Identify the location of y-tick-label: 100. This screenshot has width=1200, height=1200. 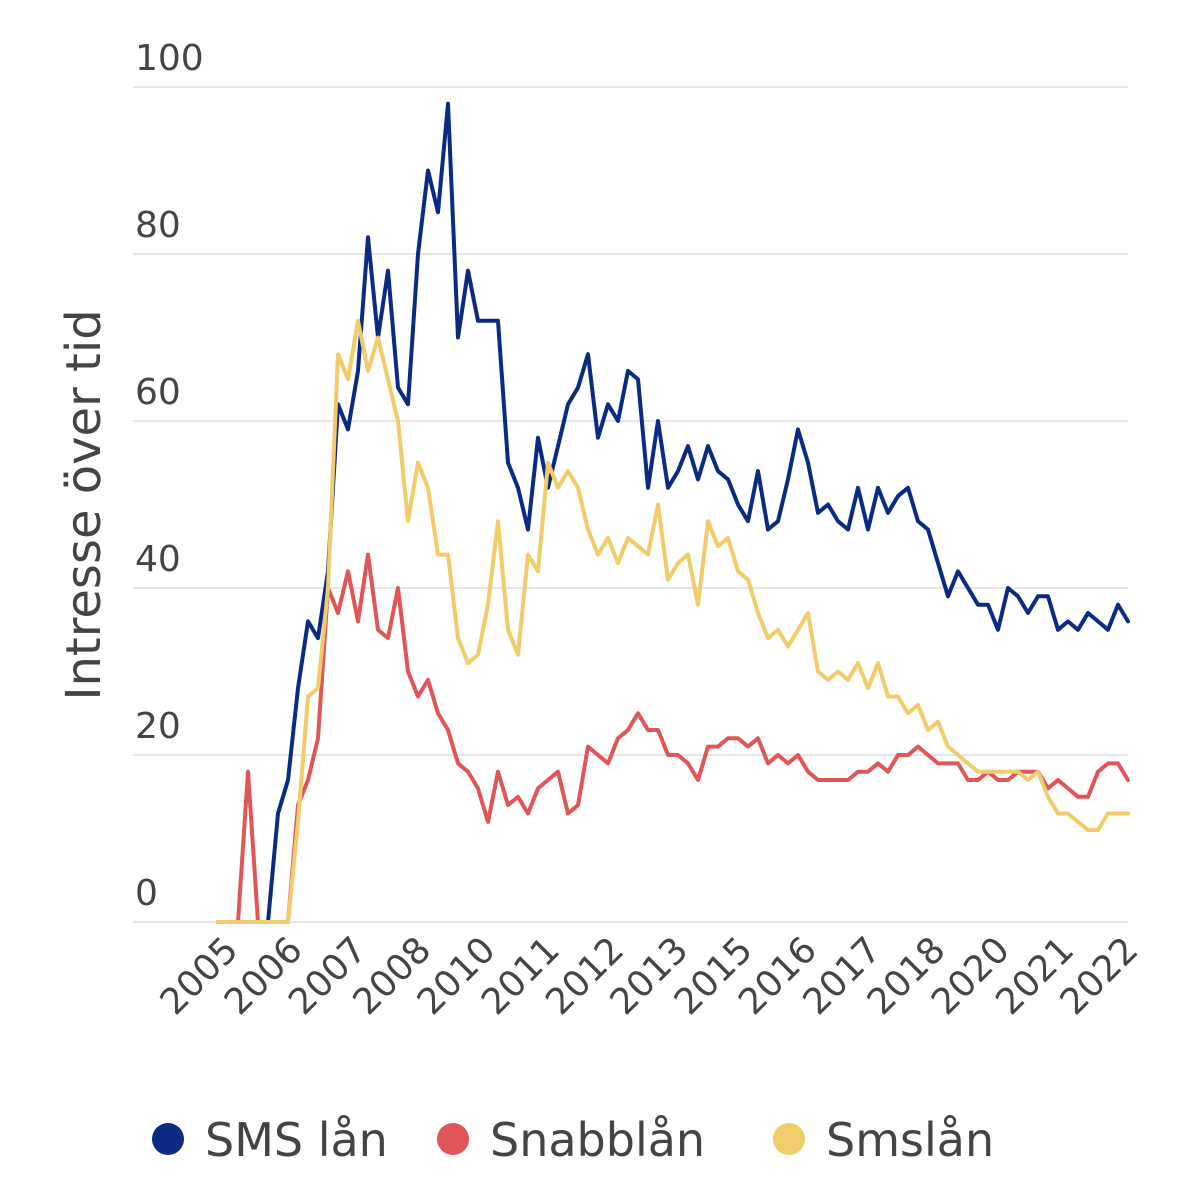
(169, 58).